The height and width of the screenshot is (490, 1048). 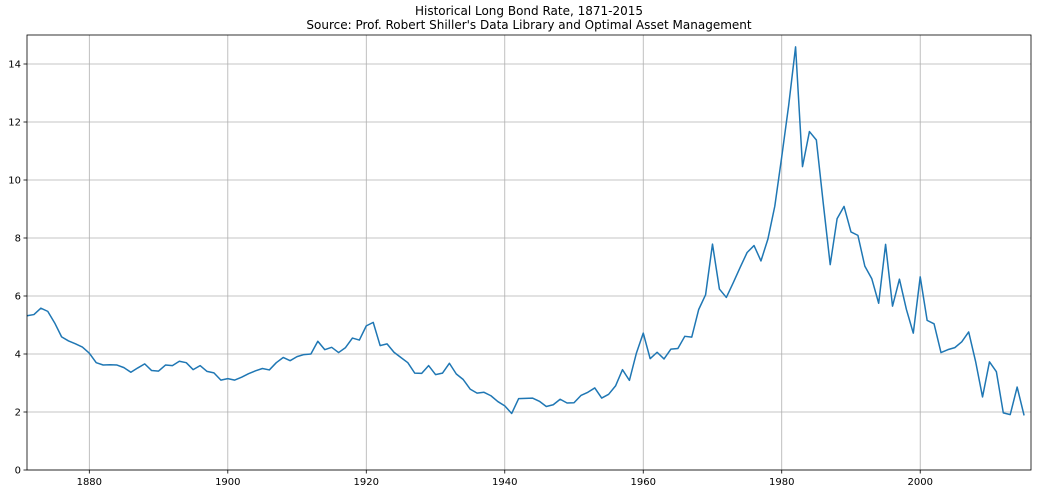 What do you see at coordinates (18, 297) in the screenshot?
I see `y-tick-label: 6` at bounding box center [18, 297].